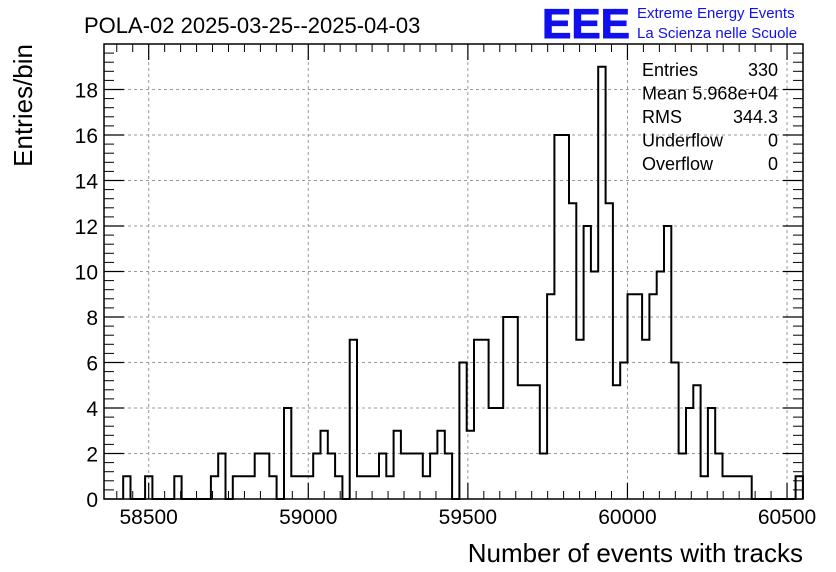 The image size is (836, 572). What do you see at coordinates (92, 318) in the screenshot?
I see `y-tick-label: 8` at bounding box center [92, 318].